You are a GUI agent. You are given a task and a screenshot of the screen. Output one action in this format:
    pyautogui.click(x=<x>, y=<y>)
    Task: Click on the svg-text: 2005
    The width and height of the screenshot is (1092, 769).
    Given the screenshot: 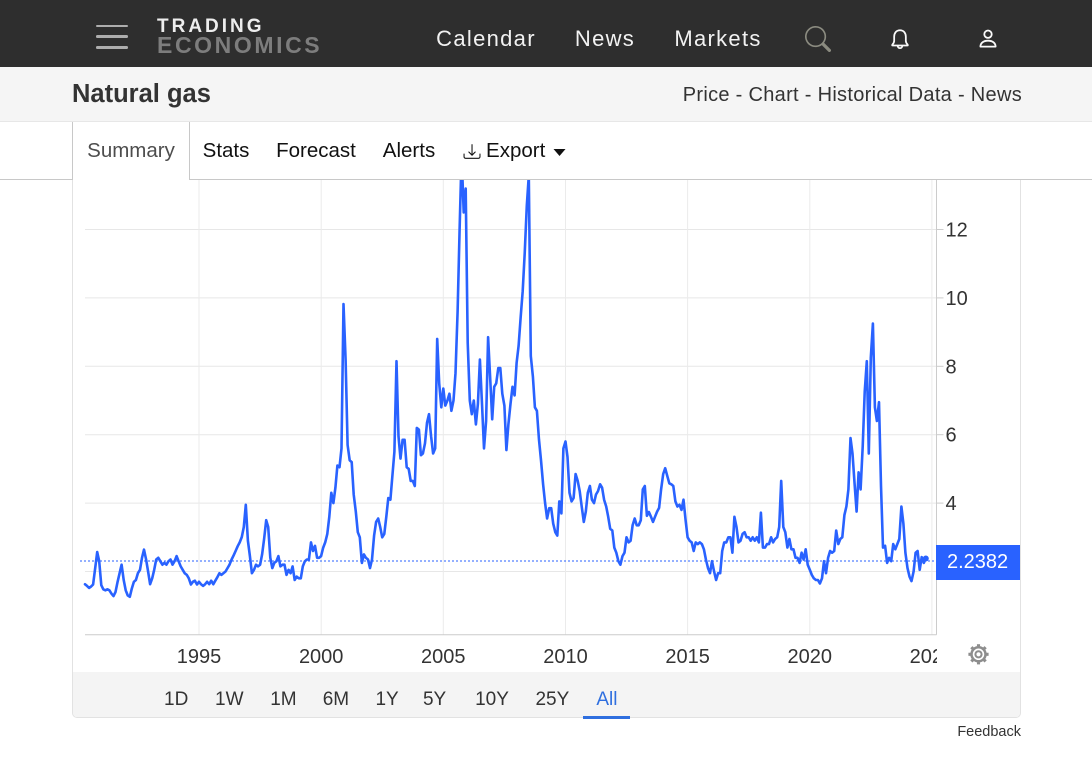 What is the action you would take?
    pyautogui.click(x=443, y=657)
    